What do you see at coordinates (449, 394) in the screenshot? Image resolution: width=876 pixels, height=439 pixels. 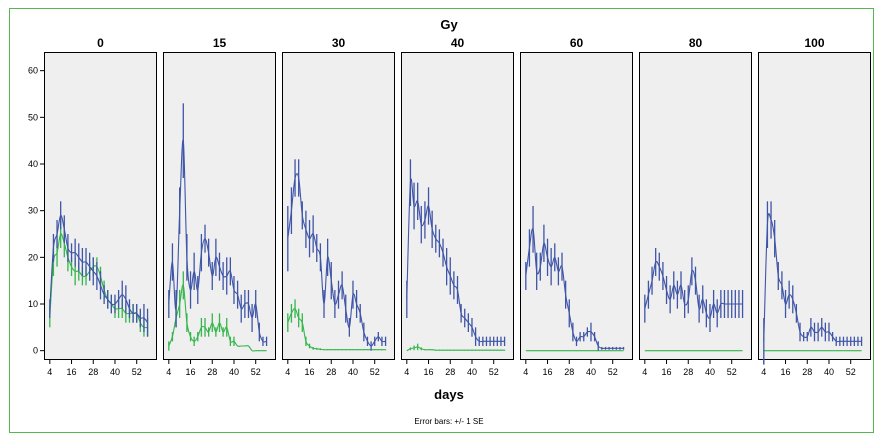 I see `x-axis-title: days` at bounding box center [449, 394].